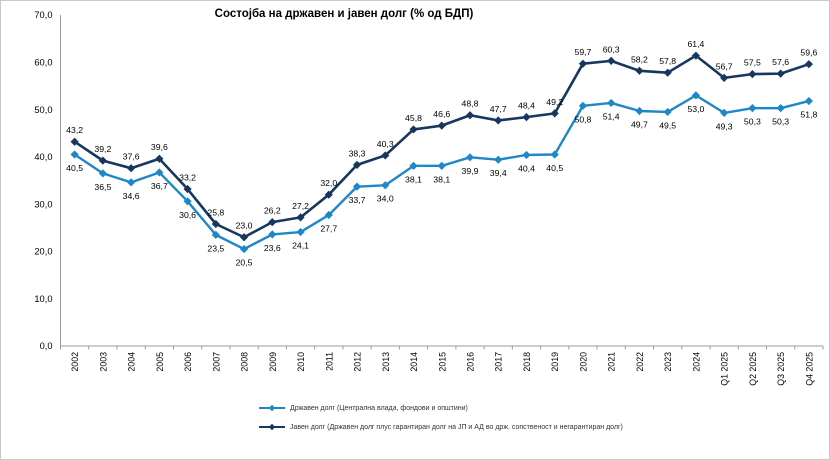  What do you see at coordinates (527, 362) in the screenshot?
I see `x-tick-label: 2018` at bounding box center [527, 362].